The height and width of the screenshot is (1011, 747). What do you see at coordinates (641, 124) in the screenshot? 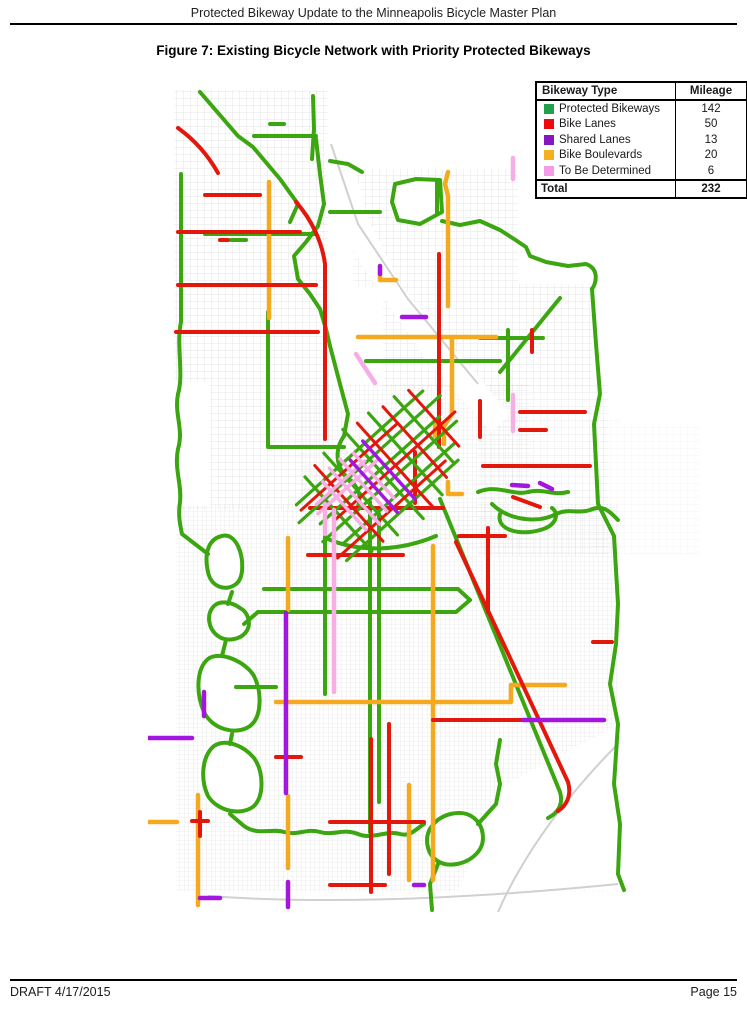
I see `legend-row-bike-lanes: Bike Lanes 50` at bounding box center [641, 124].